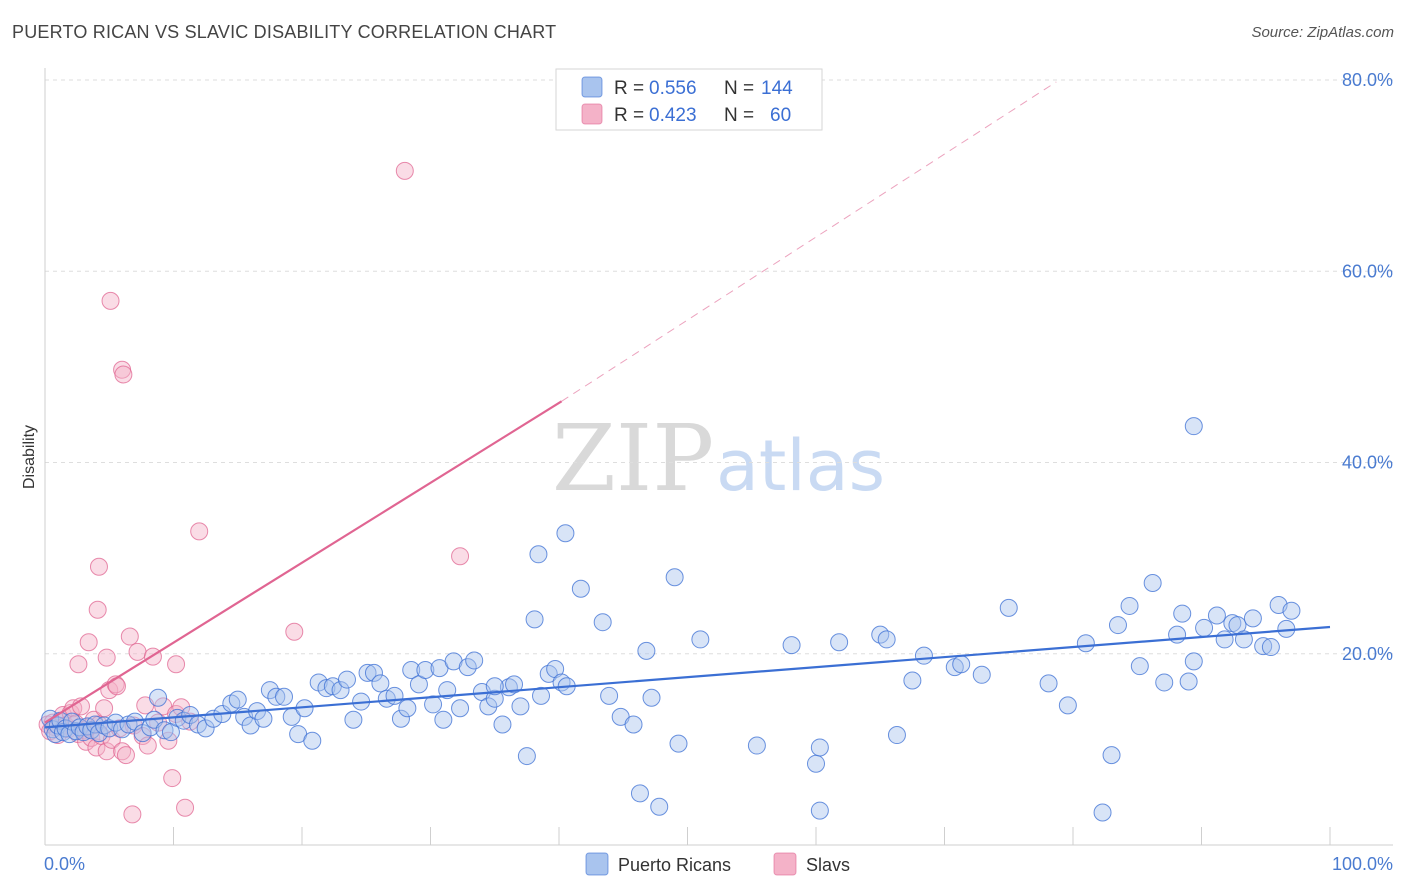  What do you see at coordinates (1367, 654) in the screenshot?
I see `y-tick-label-0: 20.0%` at bounding box center [1367, 654].